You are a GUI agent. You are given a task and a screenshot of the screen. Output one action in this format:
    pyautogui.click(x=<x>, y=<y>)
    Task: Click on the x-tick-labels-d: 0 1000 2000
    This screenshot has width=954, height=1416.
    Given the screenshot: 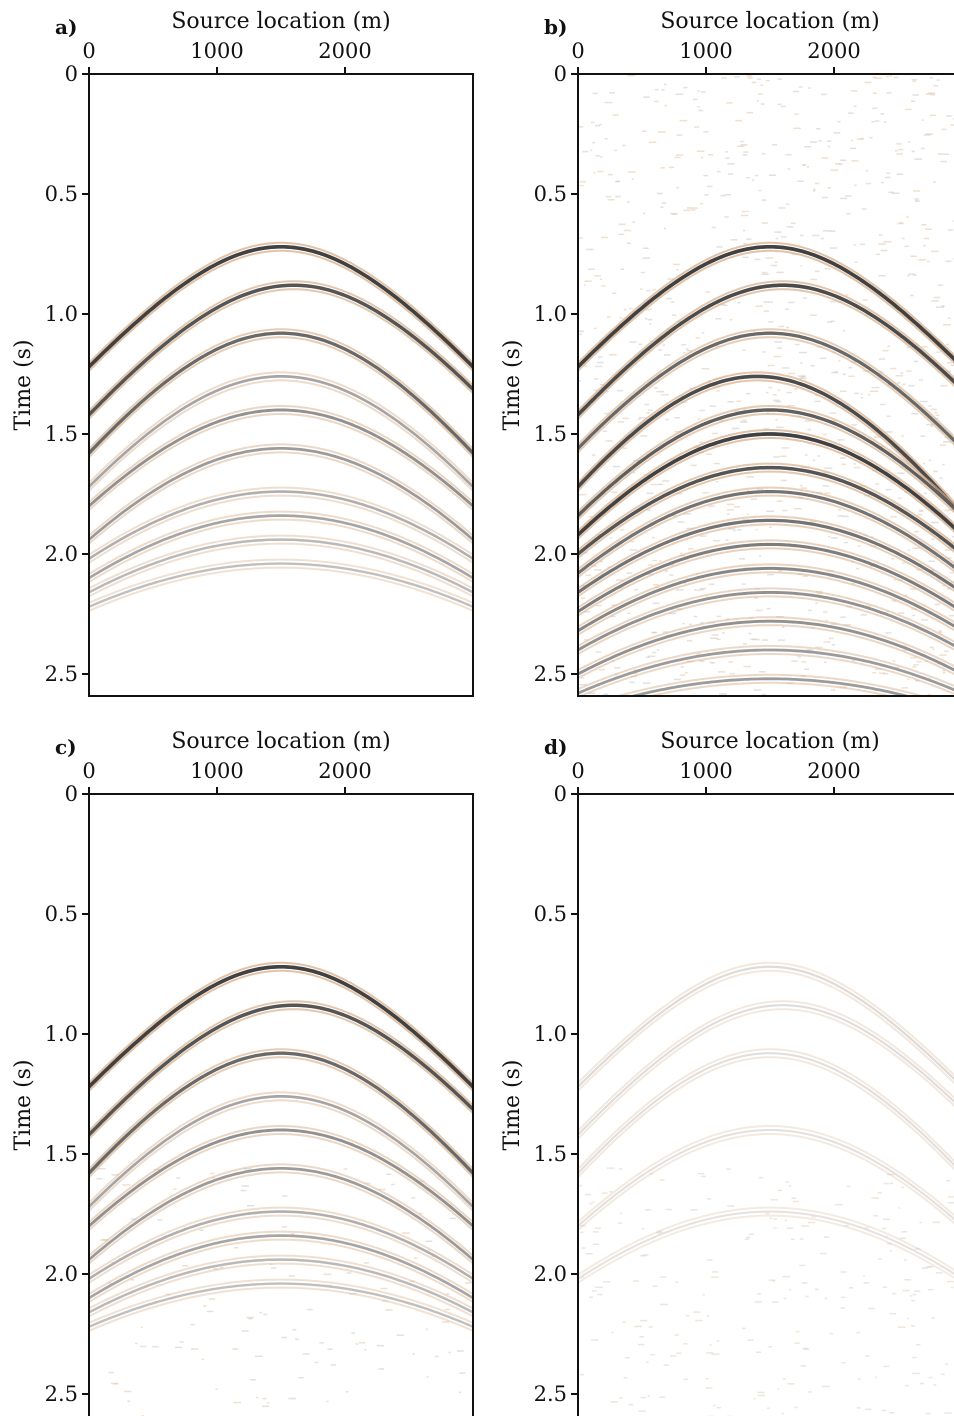 What is the action you would take?
    pyautogui.click(x=715, y=771)
    